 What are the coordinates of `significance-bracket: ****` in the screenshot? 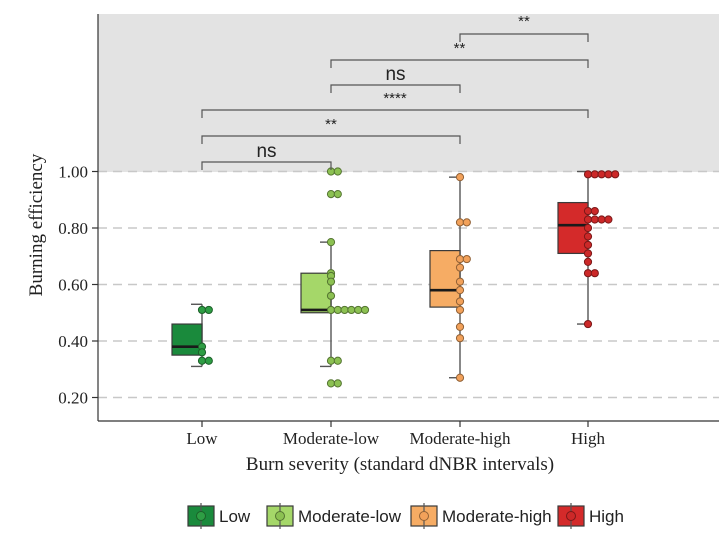 It's located at (395, 104).